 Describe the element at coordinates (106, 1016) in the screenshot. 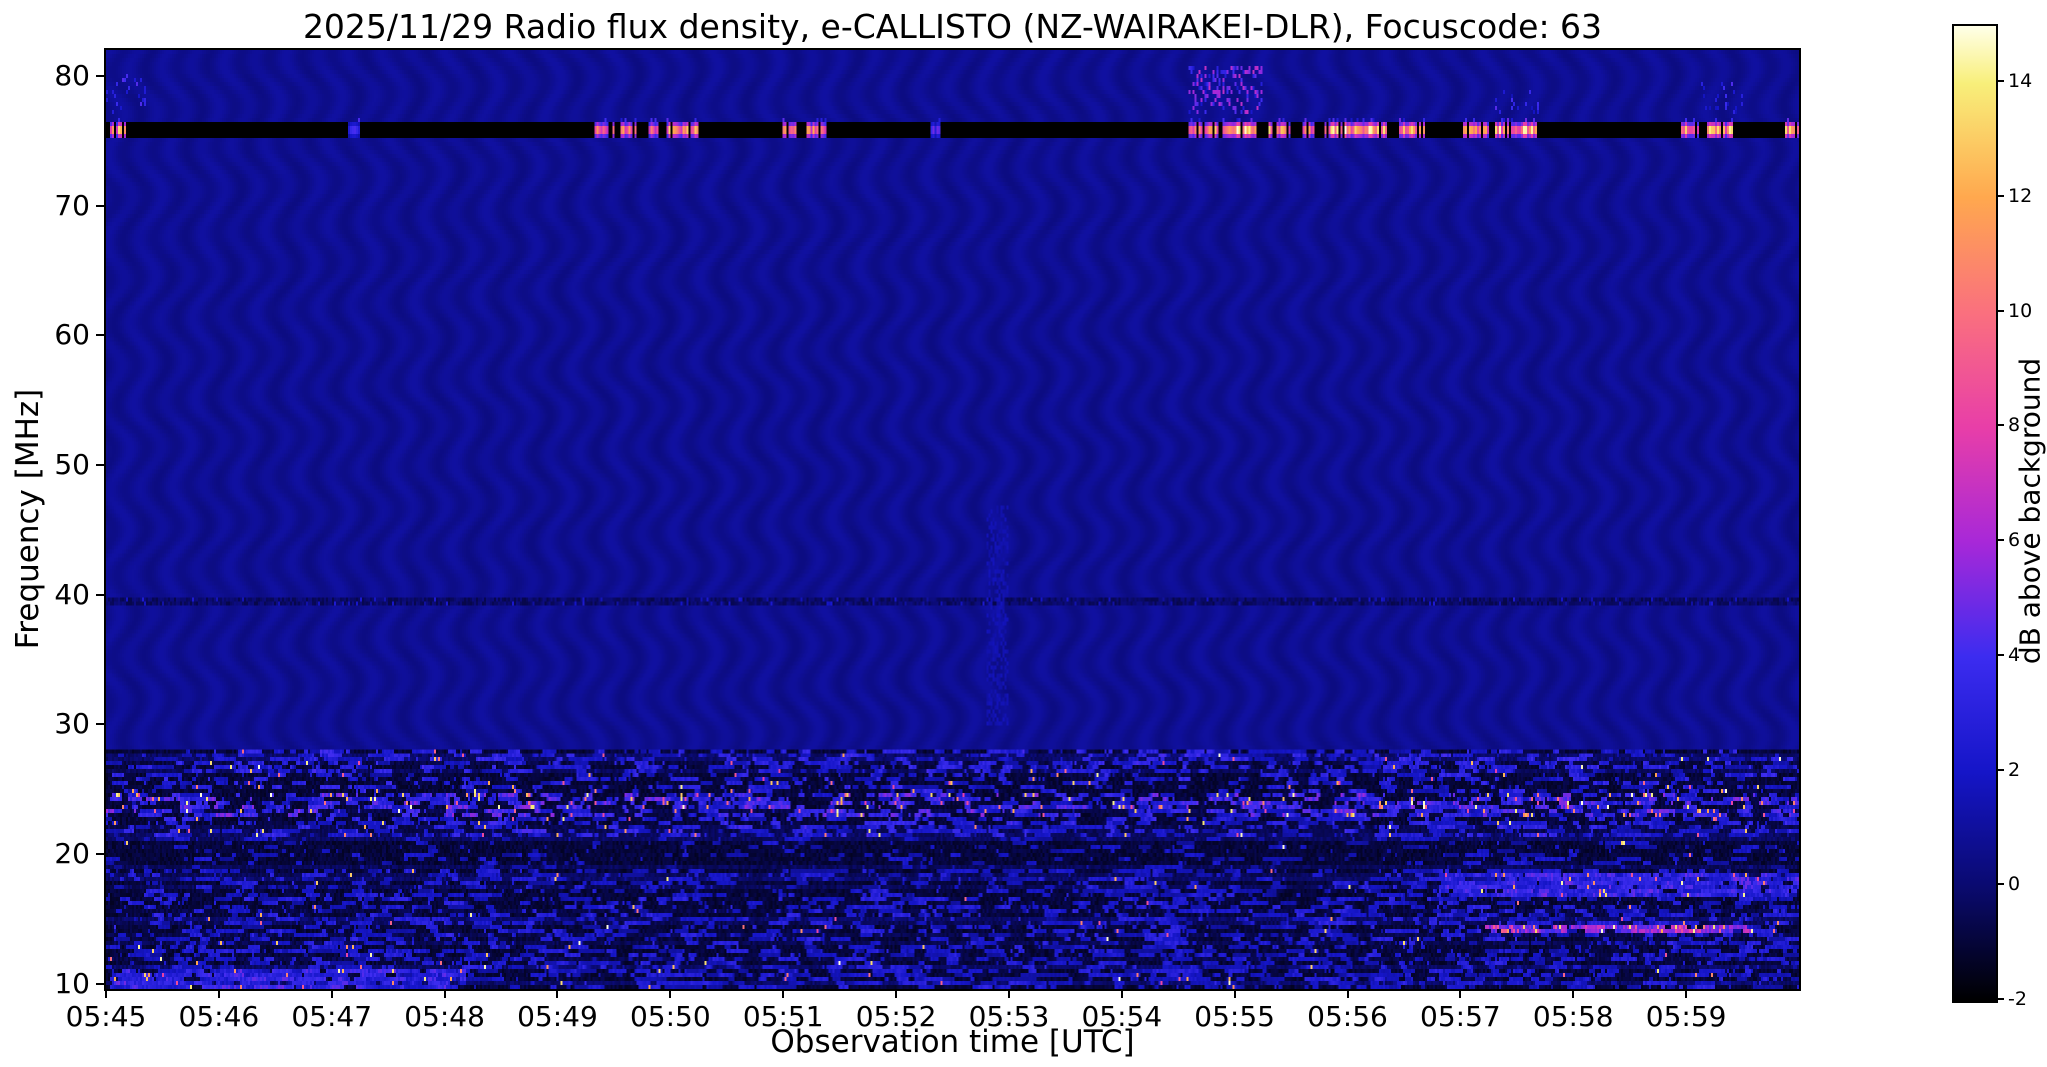

I see `x-tick-label: 05:45` at that location.